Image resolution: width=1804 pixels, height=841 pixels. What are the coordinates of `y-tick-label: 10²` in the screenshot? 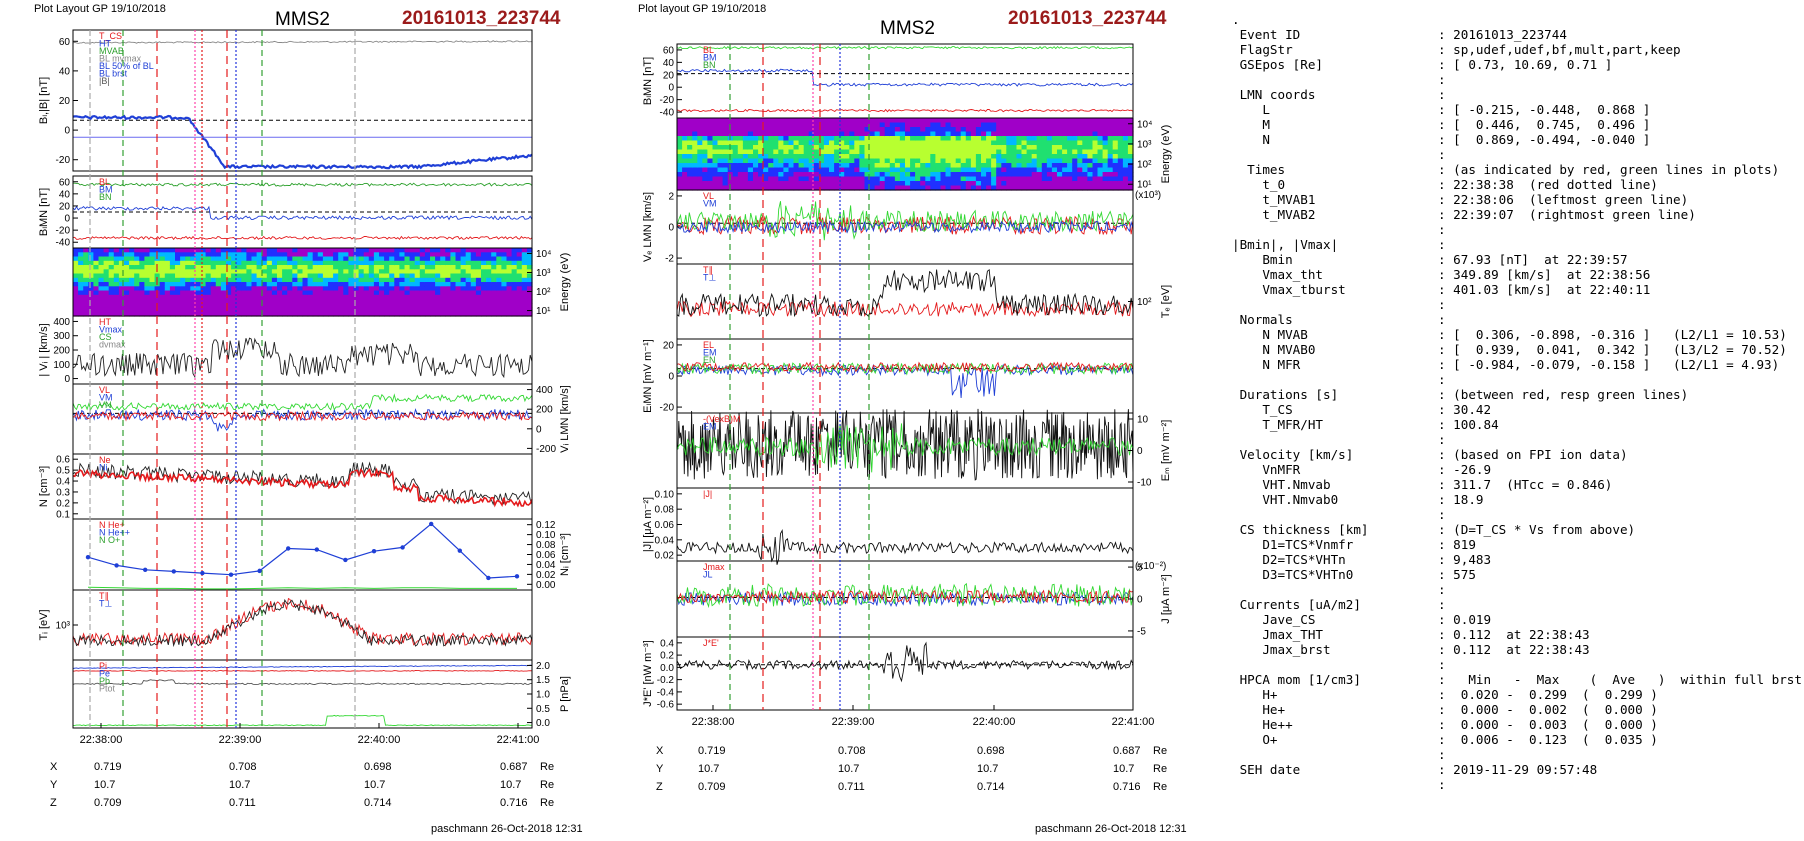 It's located at (543, 292).